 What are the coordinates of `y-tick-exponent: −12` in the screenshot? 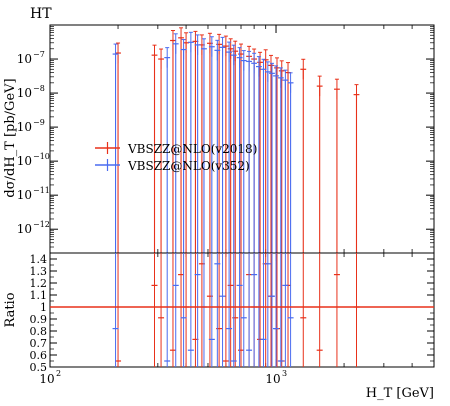 It's located at (41, 224).